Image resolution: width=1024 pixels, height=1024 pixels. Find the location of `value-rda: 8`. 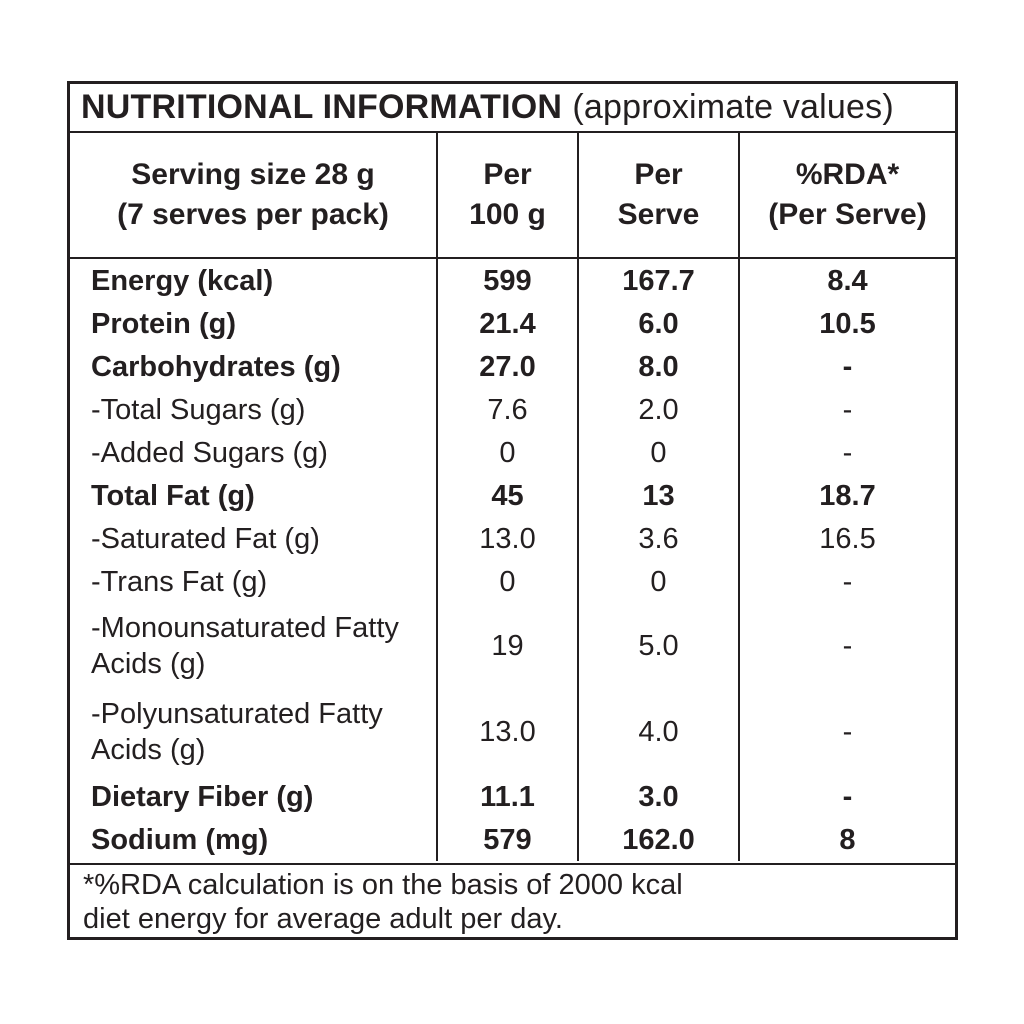

value-rda: 8 is located at coordinates (847, 839).